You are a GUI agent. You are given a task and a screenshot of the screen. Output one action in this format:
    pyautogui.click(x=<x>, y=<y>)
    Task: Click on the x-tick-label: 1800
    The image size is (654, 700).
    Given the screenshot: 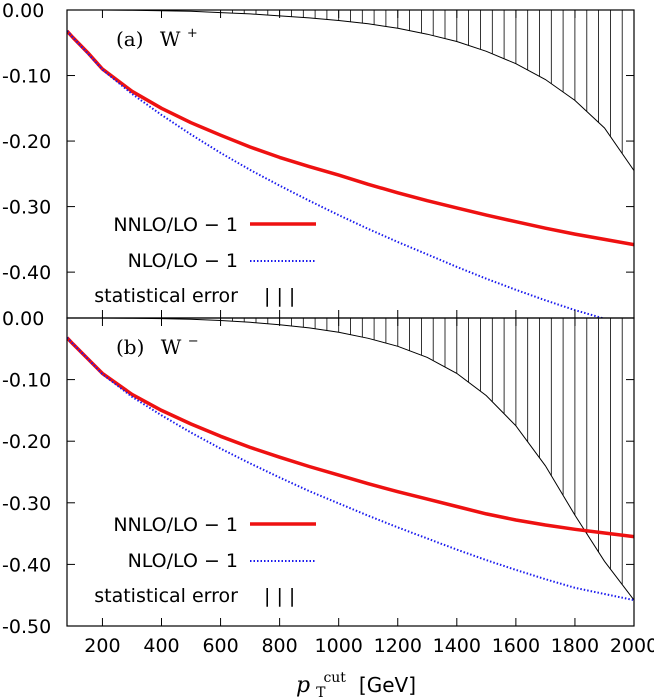 What is the action you would take?
    pyautogui.click(x=575, y=646)
    